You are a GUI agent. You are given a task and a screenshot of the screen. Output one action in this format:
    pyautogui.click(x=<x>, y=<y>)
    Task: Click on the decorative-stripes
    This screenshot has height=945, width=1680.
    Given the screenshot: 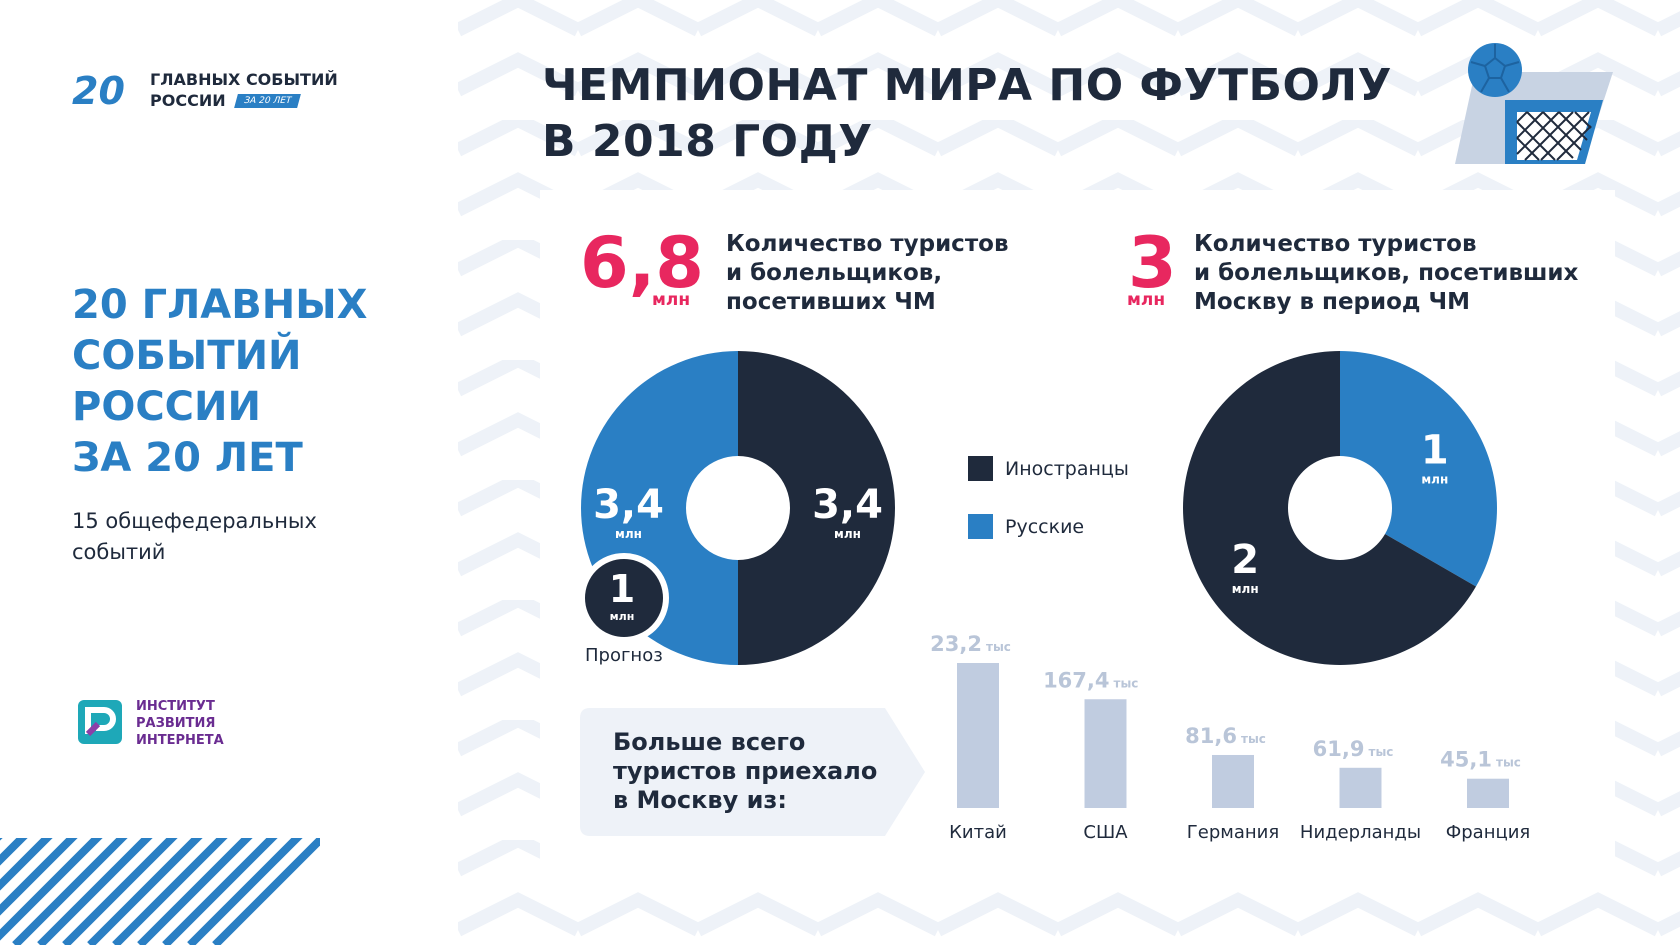 What is the action you would take?
    pyautogui.click(x=160, y=891)
    